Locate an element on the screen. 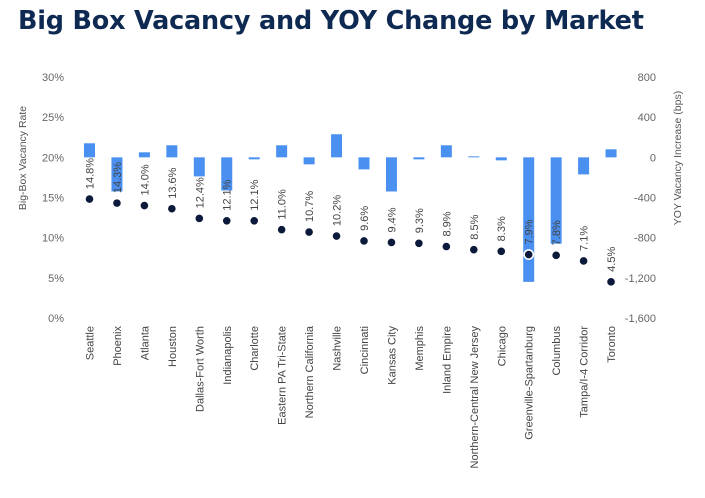  category-label: Memphis is located at coordinates (420, 348).